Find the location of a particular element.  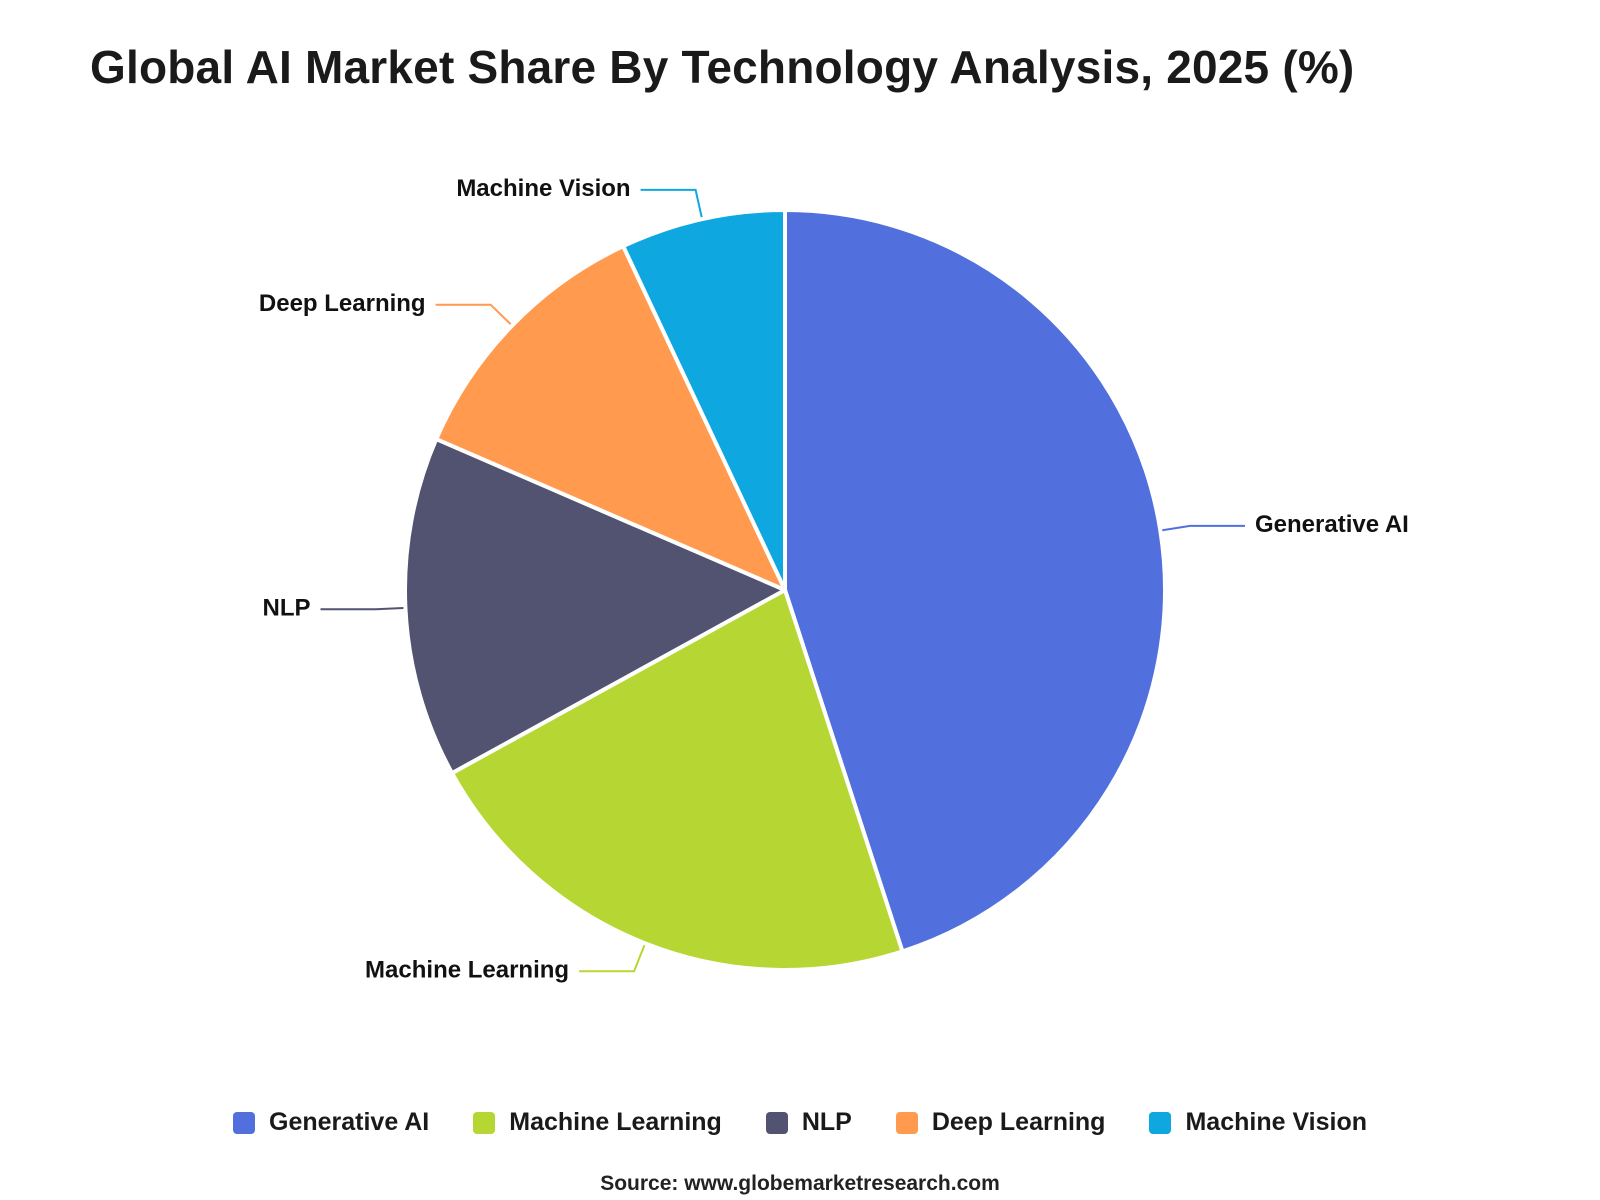

slice-label-machine-learning: Machine Learning is located at coordinates (467, 970).